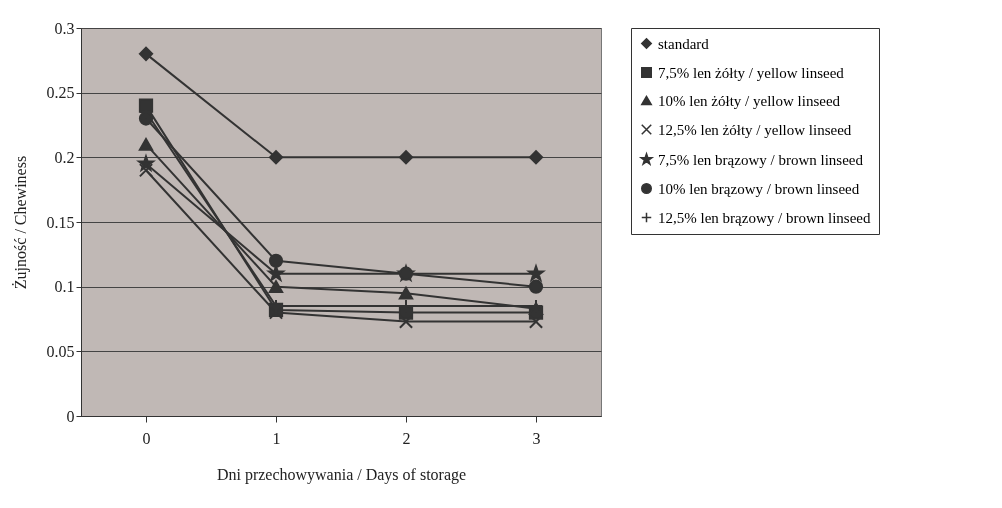  Describe the element at coordinates (684, 43) in the screenshot. I see `legend-label: standard` at that location.